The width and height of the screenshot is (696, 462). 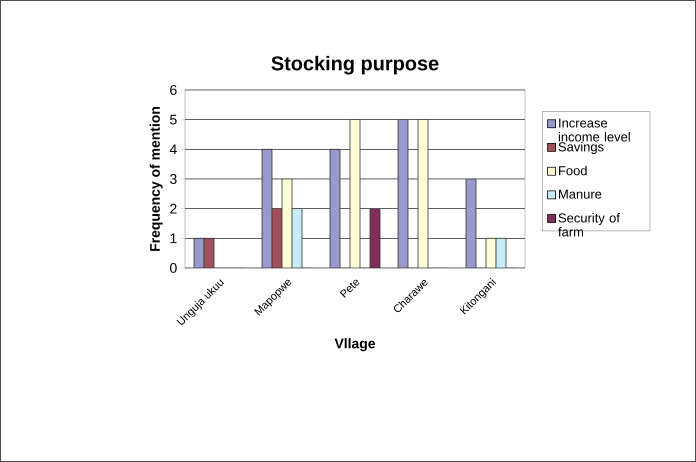 I want to click on legend-label: Food, so click(x=573, y=171).